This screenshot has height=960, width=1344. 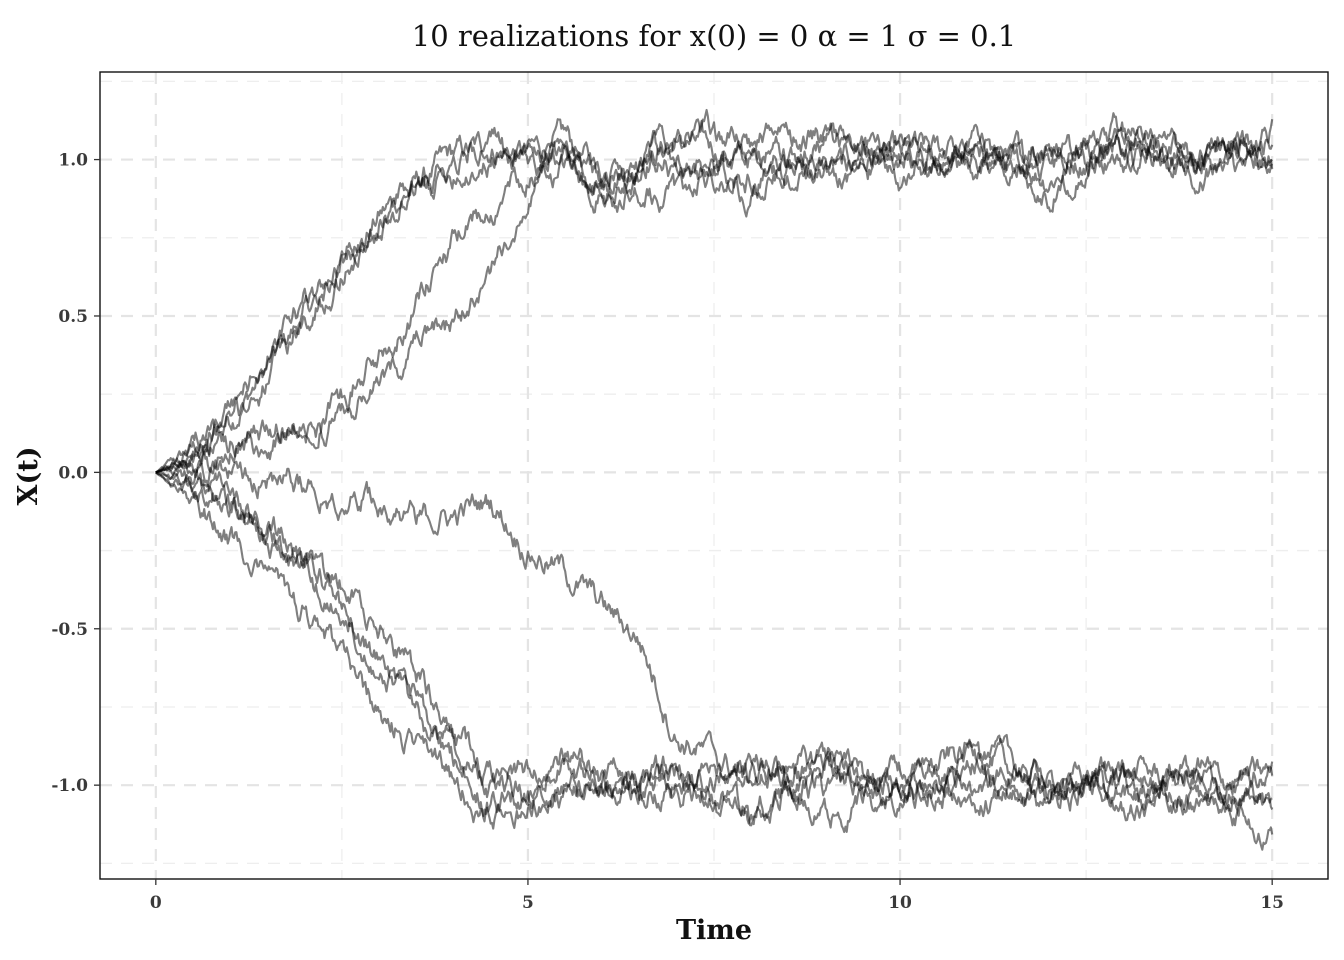 What do you see at coordinates (69, 786) in the screenshot?
I see `y-tick-label: -1.0` at bounding box center [69, 786].